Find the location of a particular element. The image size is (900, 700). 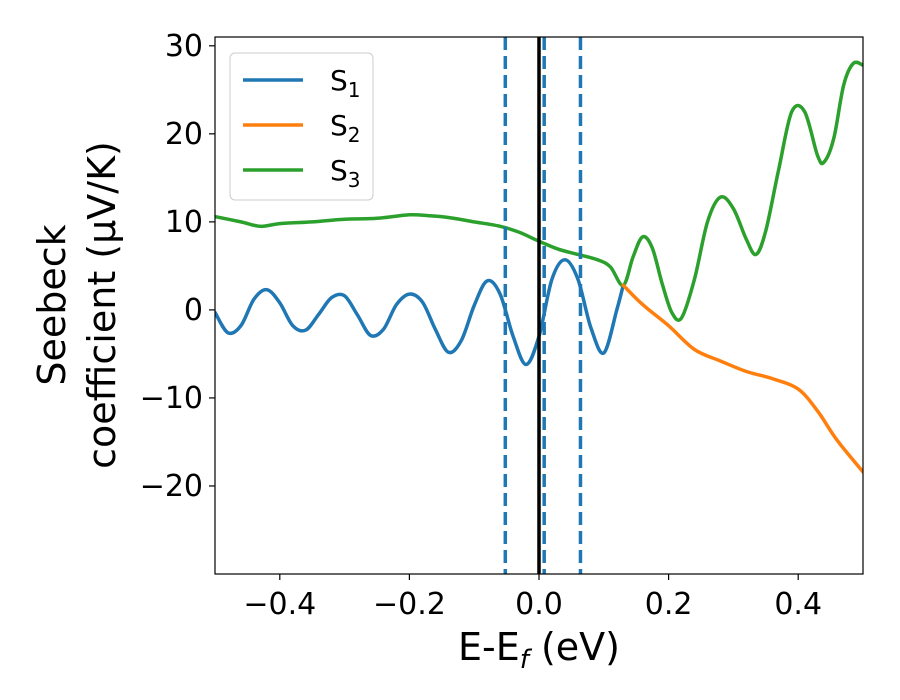

vline-layer is located at coordinates (543, 305).